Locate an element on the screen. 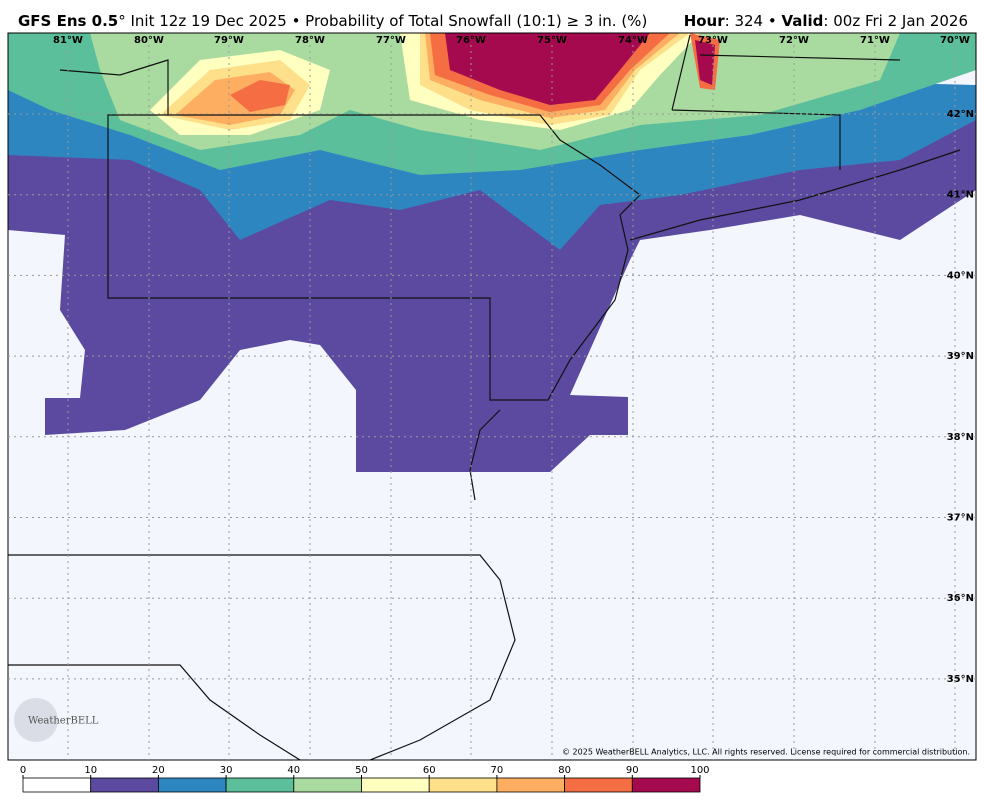 The height and width of the screenshot is (812, 984). valid-time: Hour: 324 • Valid: 00z Fri 2 Jan 2026 is located at coordinates (826, 21).